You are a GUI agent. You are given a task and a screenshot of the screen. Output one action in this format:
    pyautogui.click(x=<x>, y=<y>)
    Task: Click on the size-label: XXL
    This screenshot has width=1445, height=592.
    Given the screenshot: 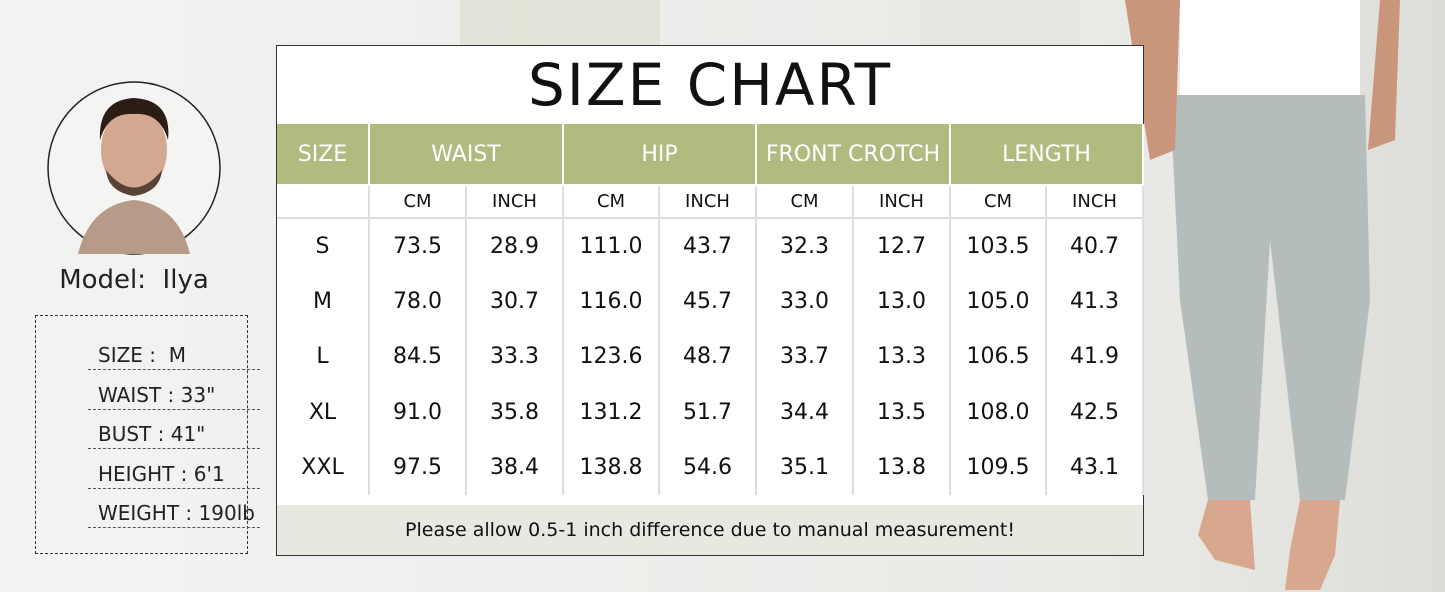 What is the action you would take?
    pyautogui.click(x=323, y=467)
    